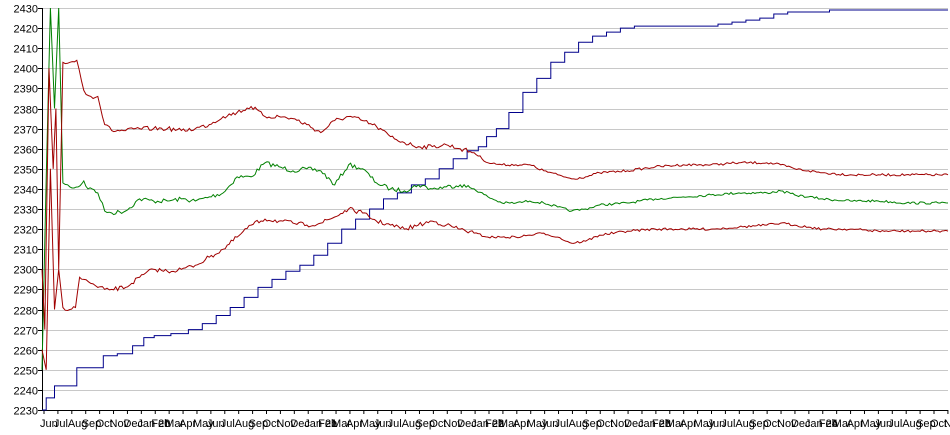  Describe the element at coordinates (26, 30) in the screenshot. I see `y-tick-label: 2420` at that location.